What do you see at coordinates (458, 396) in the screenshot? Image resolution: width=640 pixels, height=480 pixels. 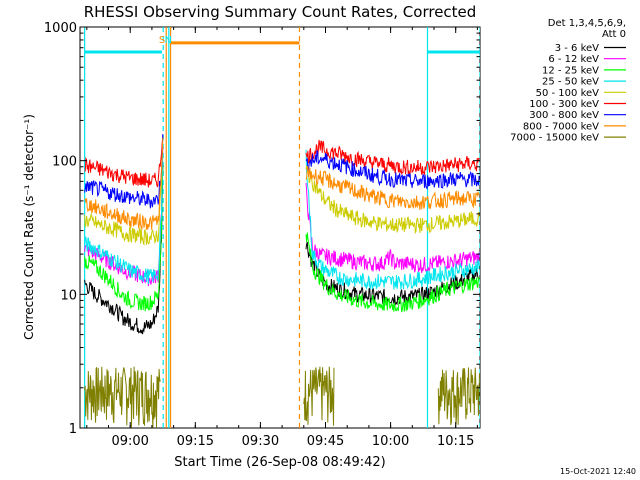 I see `noise-post-low2` at bounding box center [458, 396].